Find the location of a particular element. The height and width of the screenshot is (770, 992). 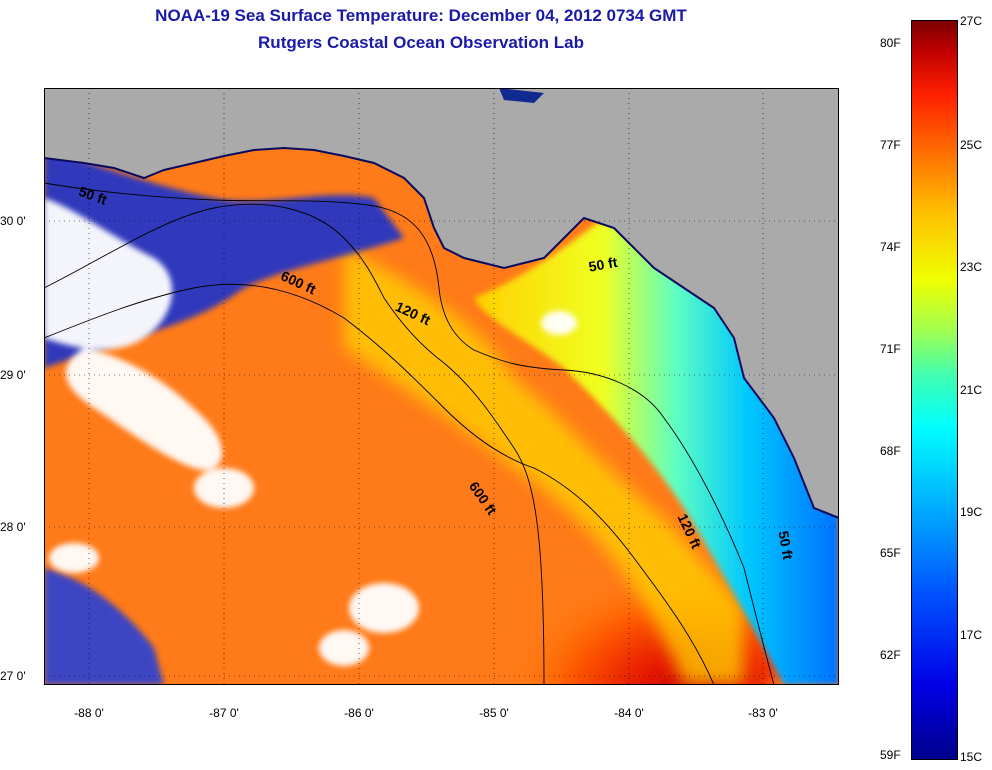

colorbar-c-25: 25C is located at coordinates (971, 145).